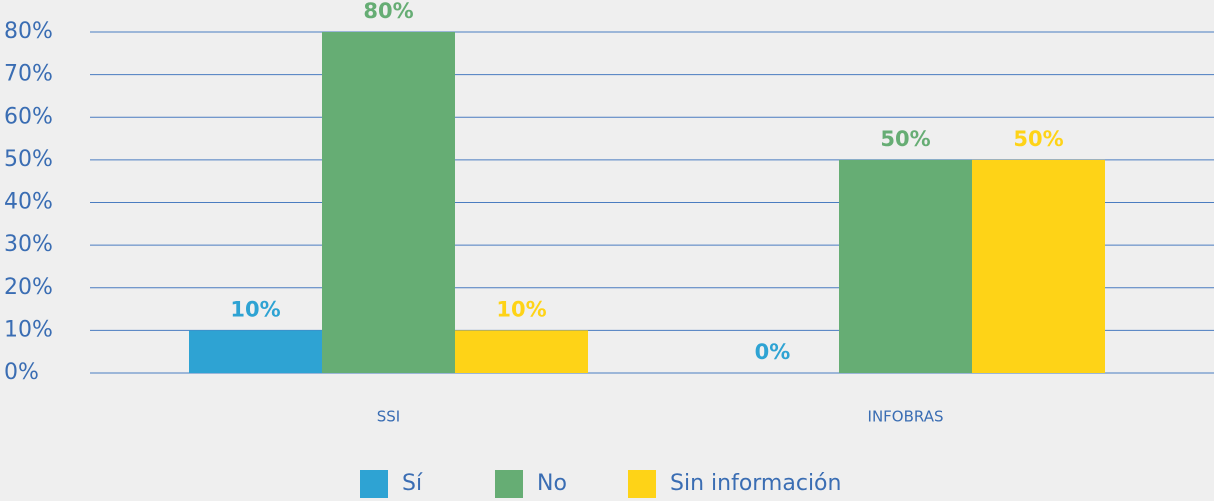 This screenshot has width=1214, height=501. What do you see at coordinates (412, 483) in the screenshot?
I see `legend-label: Sí` at bounding box center [412, 483].